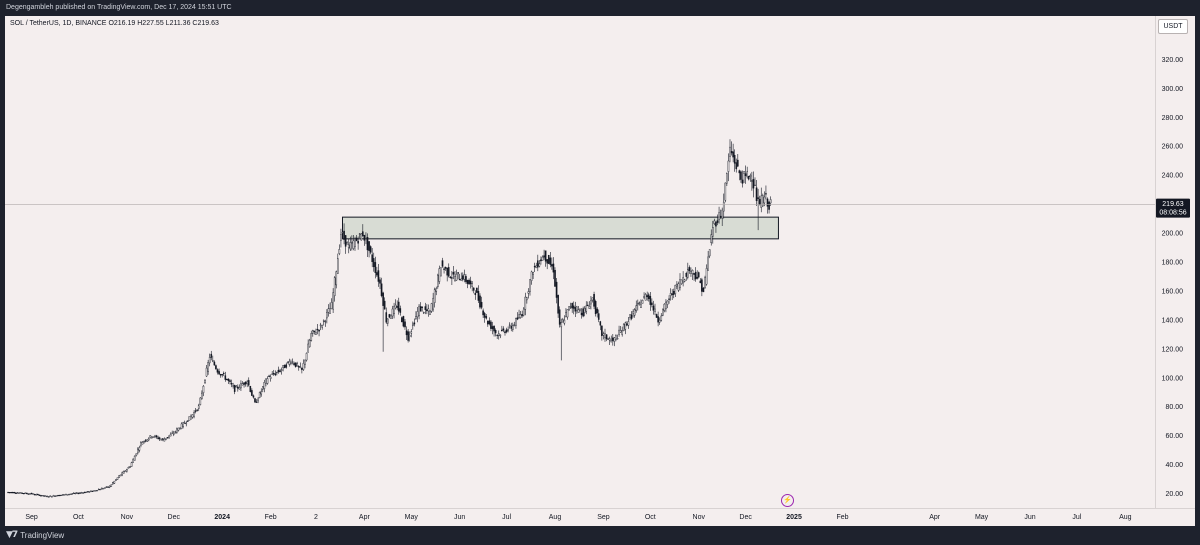  Describe the element at coordinates (1174, 465) in the screenshot. I see `y-tick-label: 40.00` at that location.